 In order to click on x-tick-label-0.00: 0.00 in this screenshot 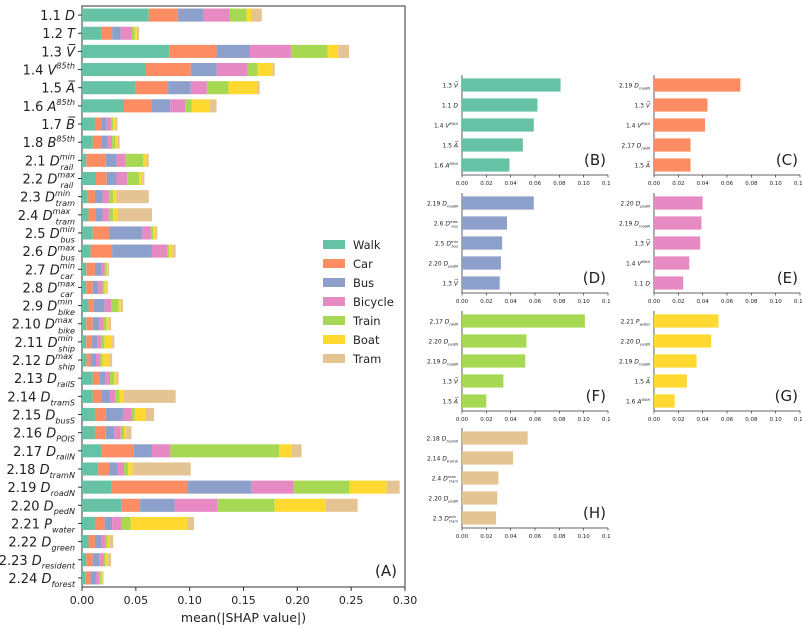, I will do `click(82, 600)`.